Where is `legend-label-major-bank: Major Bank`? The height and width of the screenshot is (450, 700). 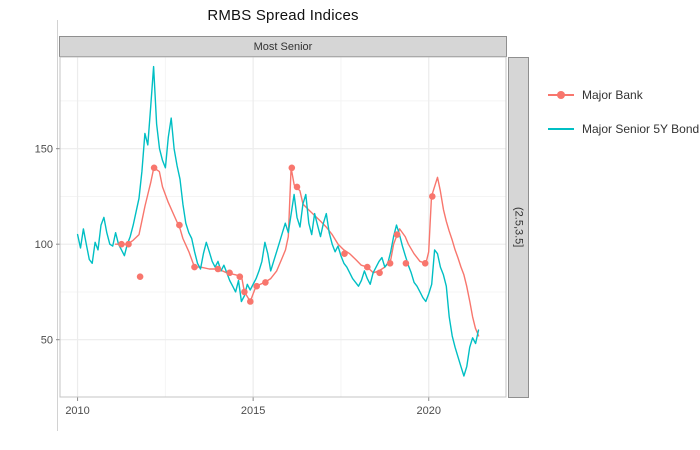
legend-label-major-bank: Major Bank is located at coordinates (612, 95).